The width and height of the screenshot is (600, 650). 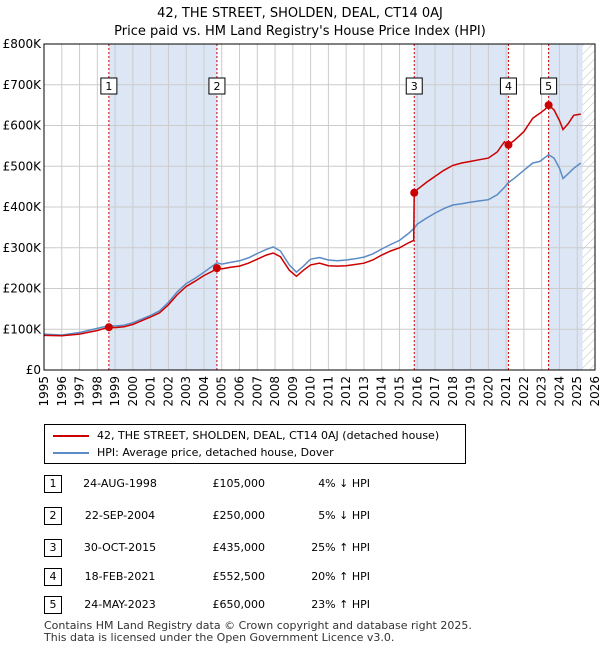 I want to click on legend-property-swatch, so click(x=71, y=436).